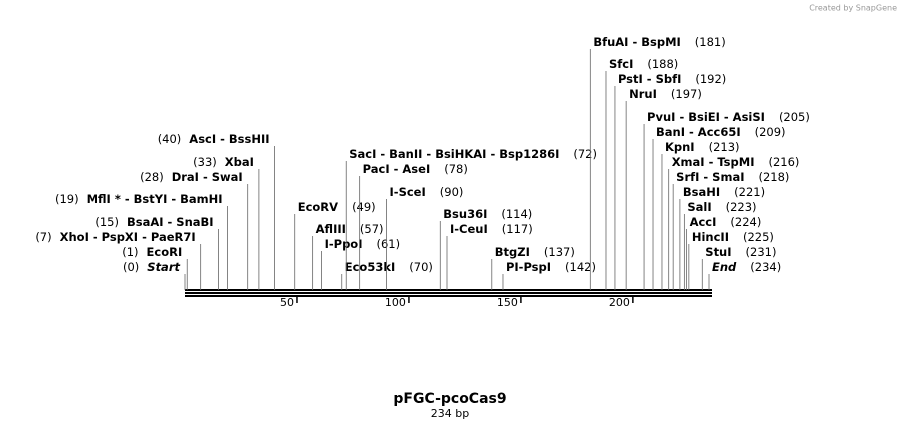 This screenshot has width=901, height=430. Describe the element at coordinates (350, 229) in the screenshot. I see `site-label: AflIII (57)` at that location.